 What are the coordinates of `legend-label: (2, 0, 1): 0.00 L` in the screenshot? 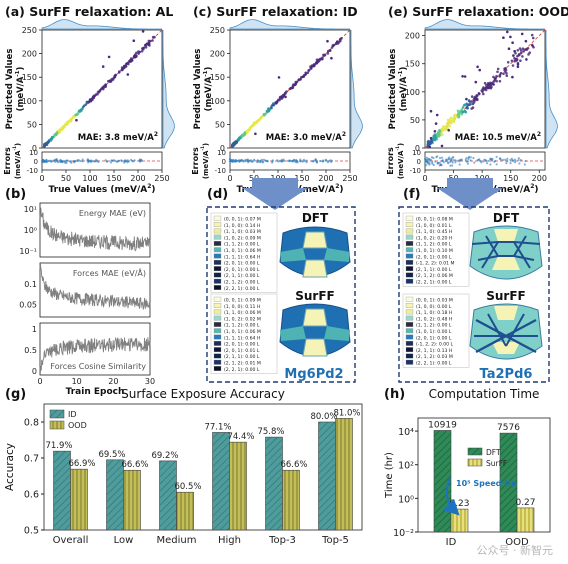 It's located at (434, 338).